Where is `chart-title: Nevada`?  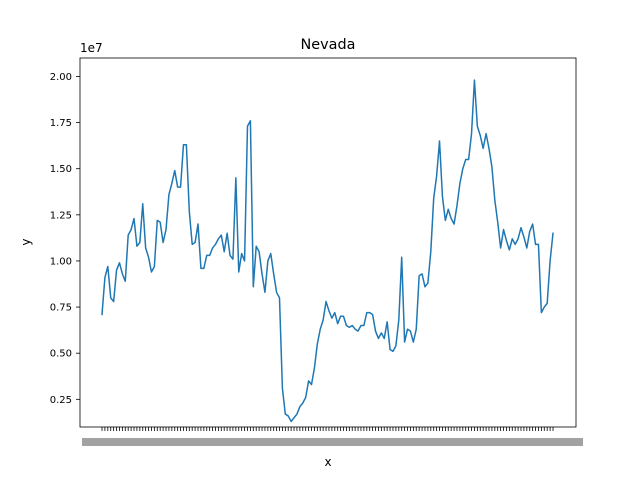
chart-title: Nevada is located at coordinates (328, 45).